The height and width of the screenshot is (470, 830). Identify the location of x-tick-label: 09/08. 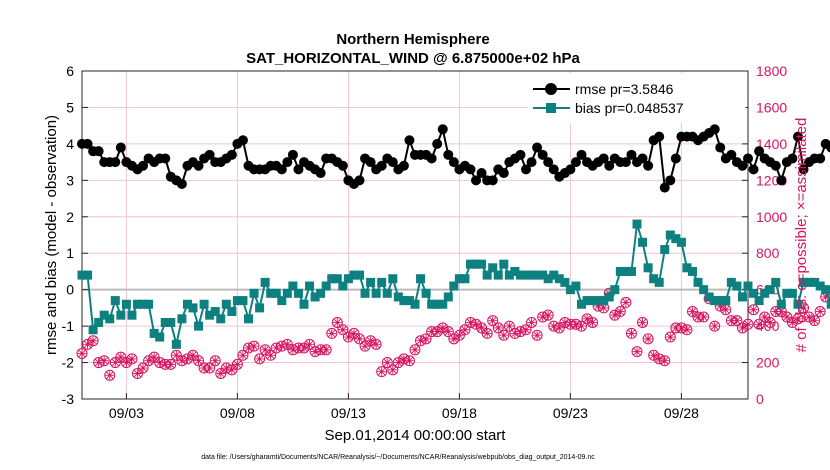
(237, 413).